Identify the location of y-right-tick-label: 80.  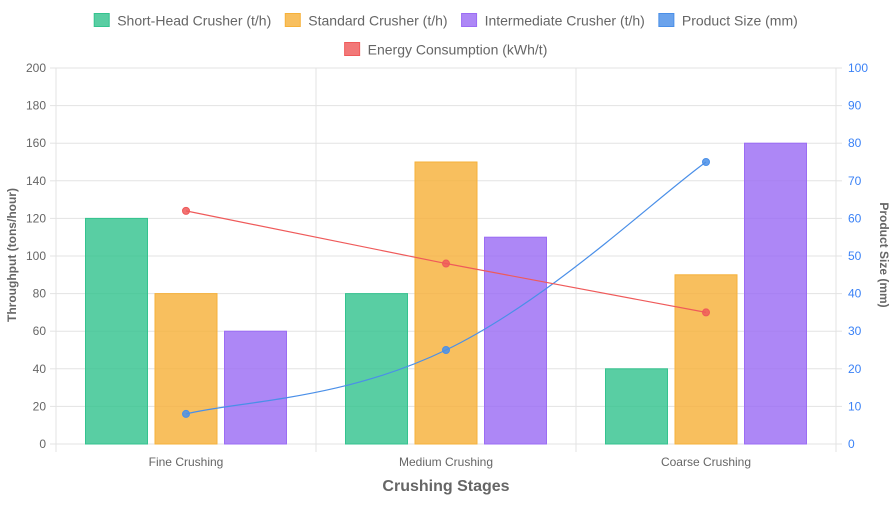
(855, 143).